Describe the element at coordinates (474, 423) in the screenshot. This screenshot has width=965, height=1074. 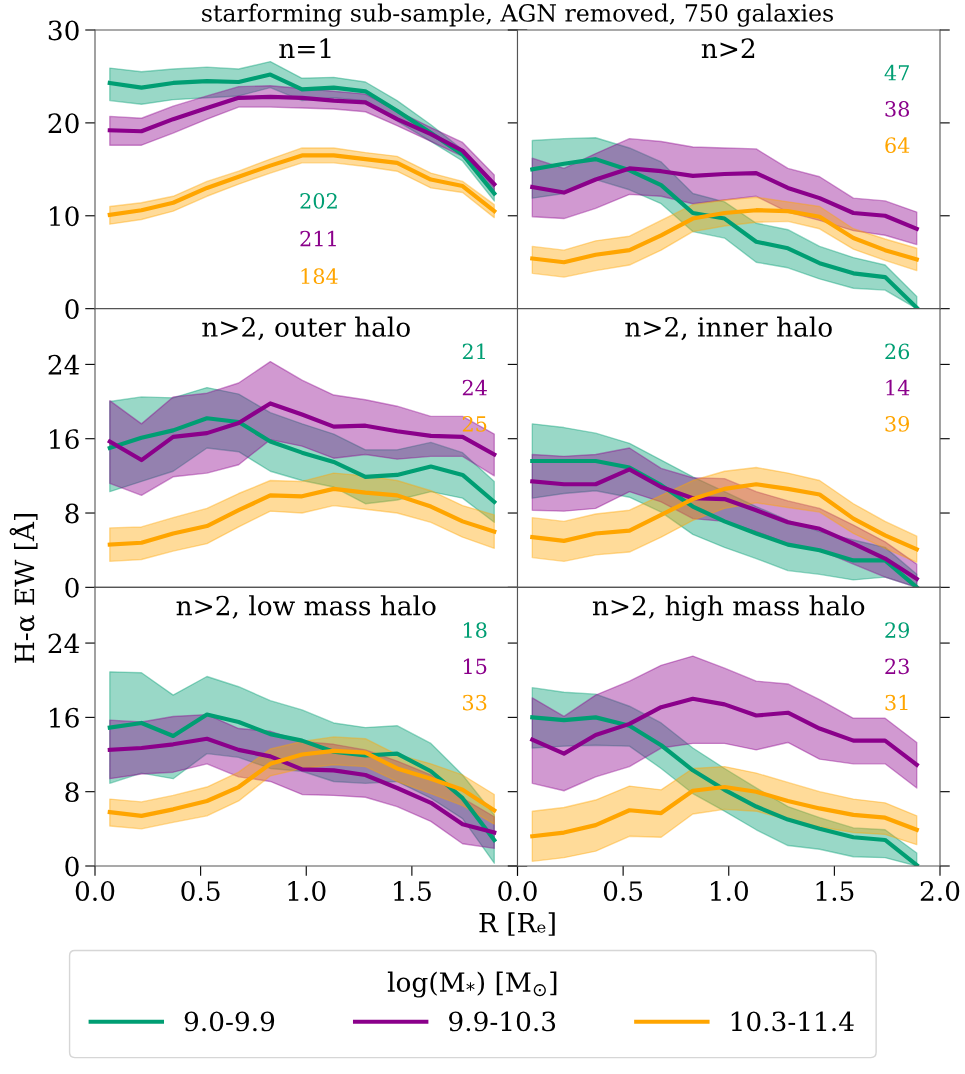
I see `annotation: 25` at that location.